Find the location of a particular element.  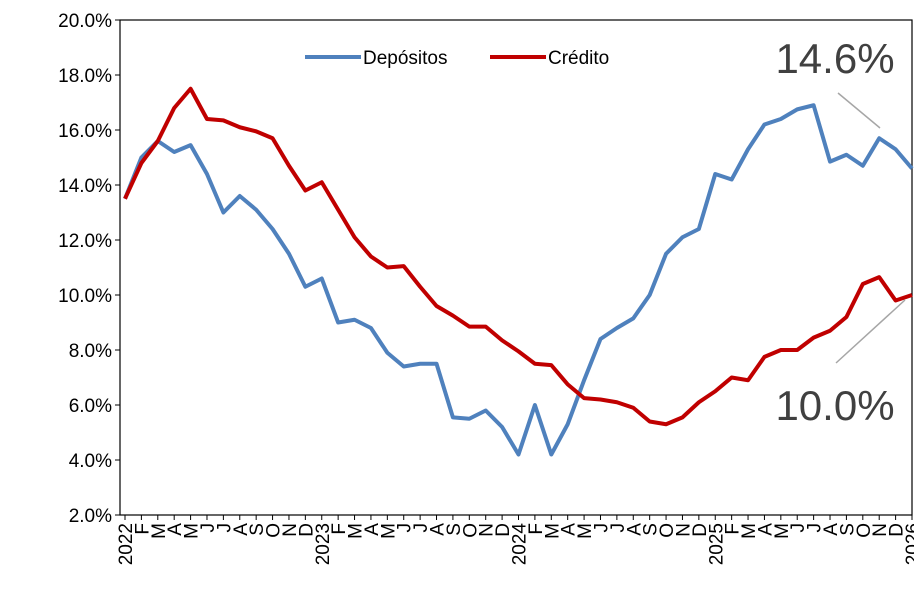

x-tick-label: 2025 is located at coordinates (716, 544).